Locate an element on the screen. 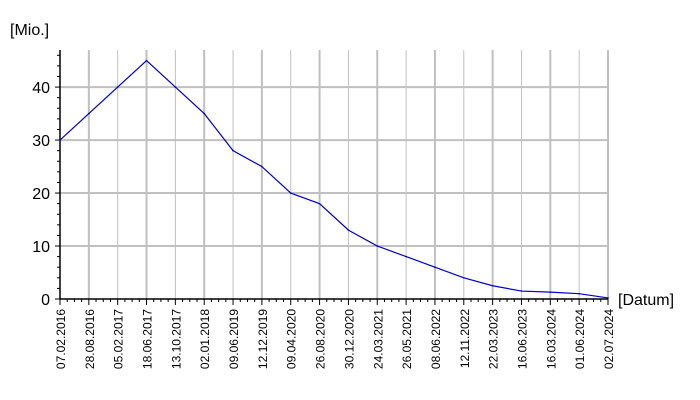 The width and height of the screenshot is (700, 400). x-tick-label: 05.02.2017 is located at coordinates (119, 339).